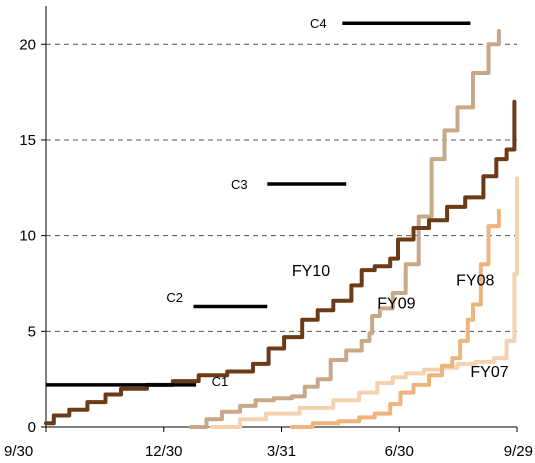 The height and width of the screenshot is (463, 535). What do you see at coordinates (27, 44) in the screenshot?
I see `y-tick-label-20: 20` at bounding box center [27, 44].